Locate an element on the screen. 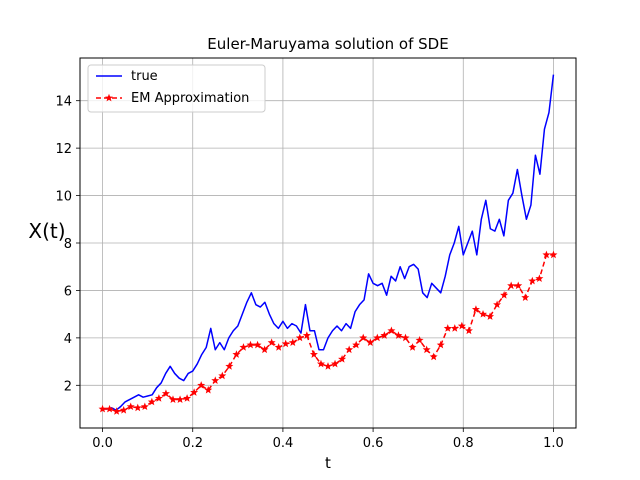 The height and width of the screenshot is (480, 640). x-tick-label: 1.0 is located at coordinates (553, 443).